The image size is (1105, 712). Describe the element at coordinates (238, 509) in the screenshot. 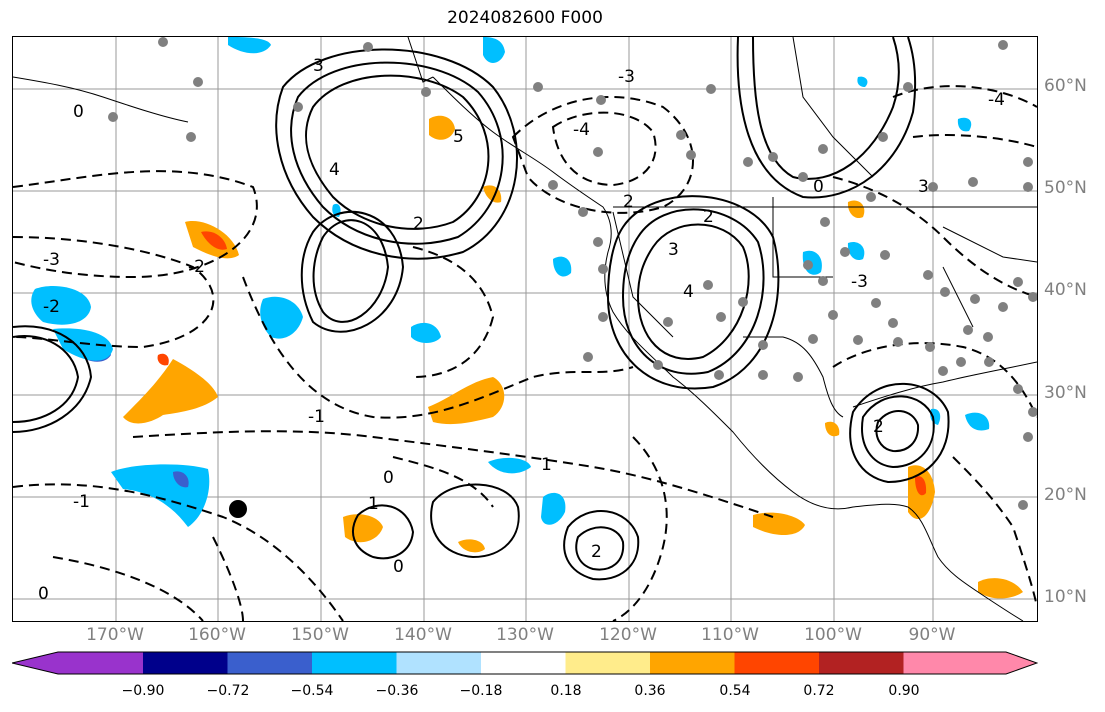

I see `marker-dot` at that location.